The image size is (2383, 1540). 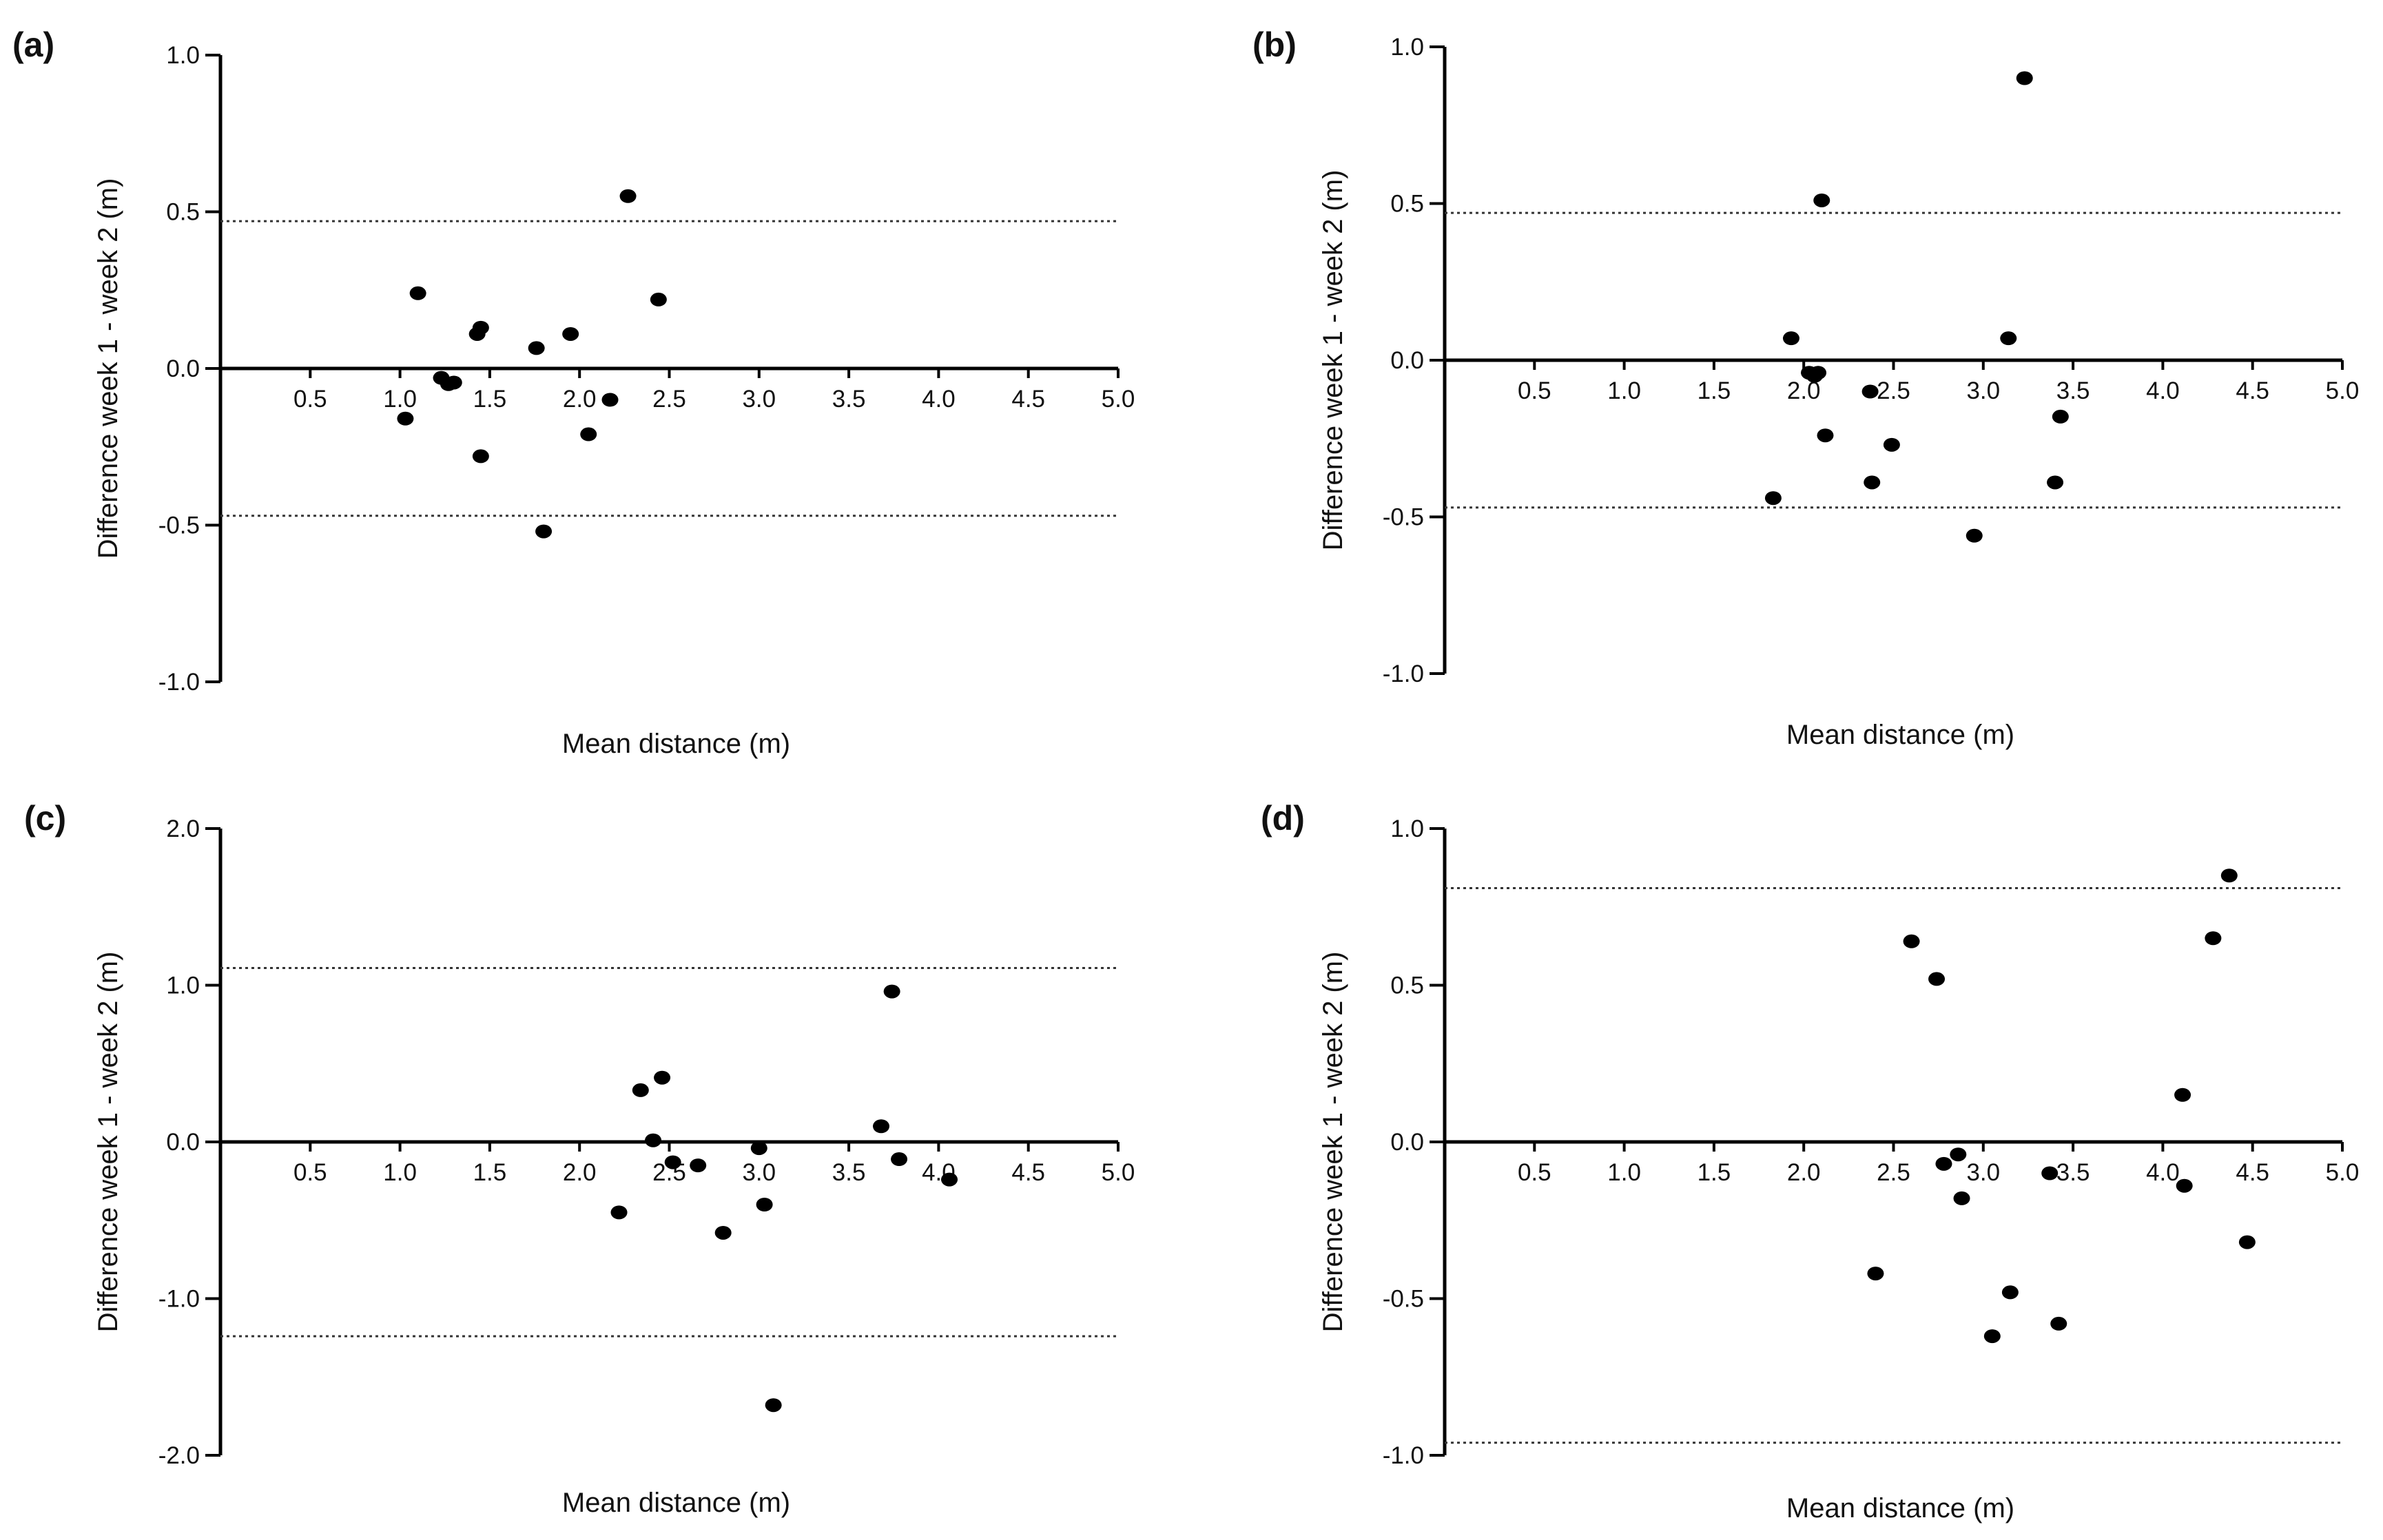 What do you see at coordinates (179, 1455) in the screenshot?
I see `y-tick-label: -2.0` at bounding box center [179, 1455].